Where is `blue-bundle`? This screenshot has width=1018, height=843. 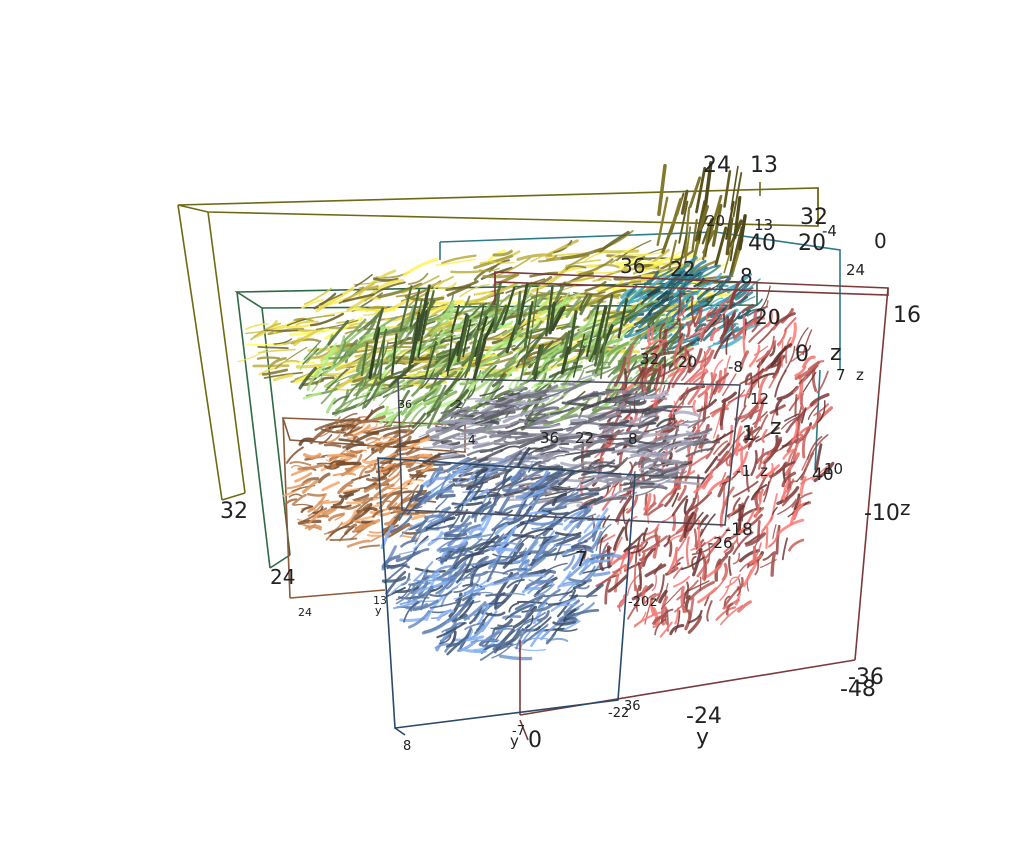
blue-bundle is located at coordinates (500, 554).